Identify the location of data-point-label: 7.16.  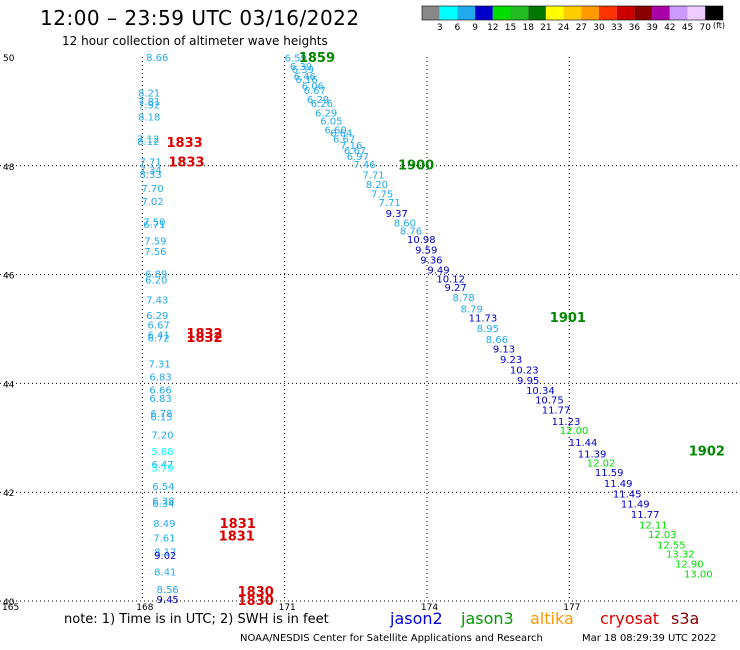
(351, 146).